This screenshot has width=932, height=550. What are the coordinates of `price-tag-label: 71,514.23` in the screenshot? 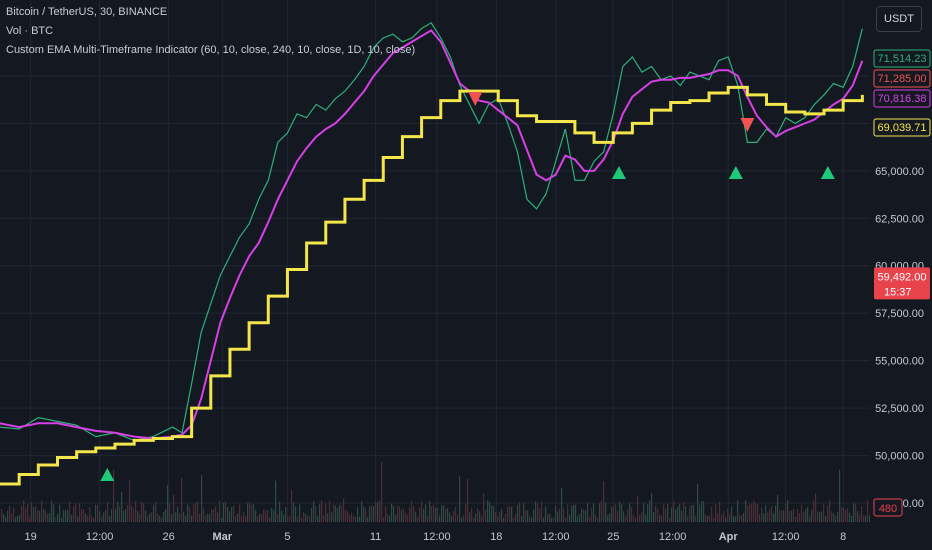 It's located at (902, 59).